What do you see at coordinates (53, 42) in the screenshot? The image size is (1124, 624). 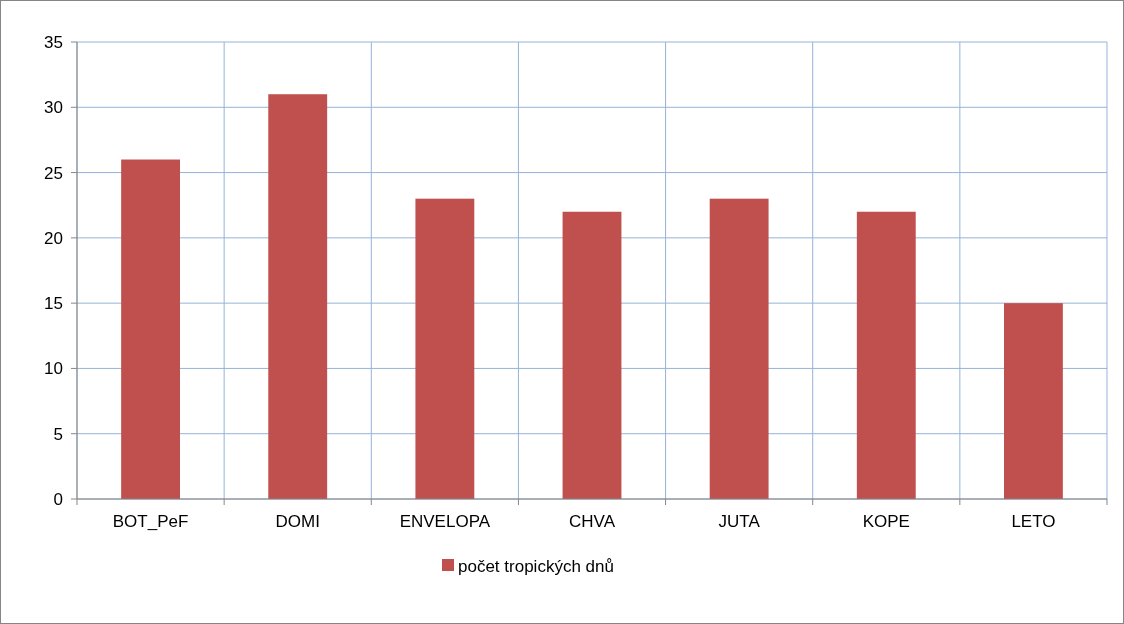 I see `y-tick-label: 35` at bounding box center [53, 42].